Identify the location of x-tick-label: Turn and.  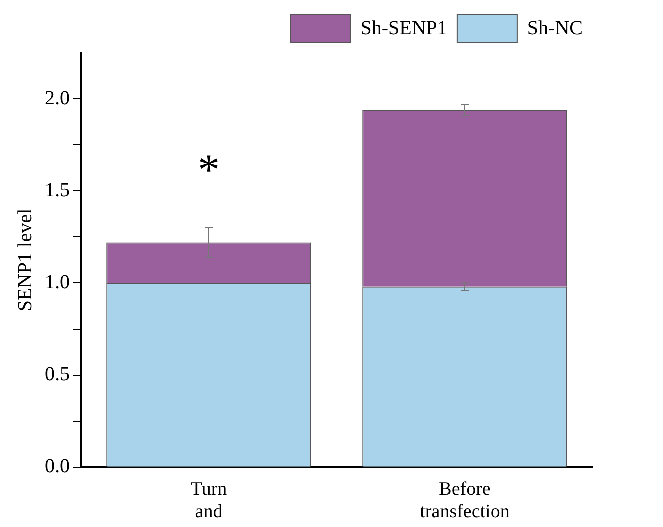
(209, 500).